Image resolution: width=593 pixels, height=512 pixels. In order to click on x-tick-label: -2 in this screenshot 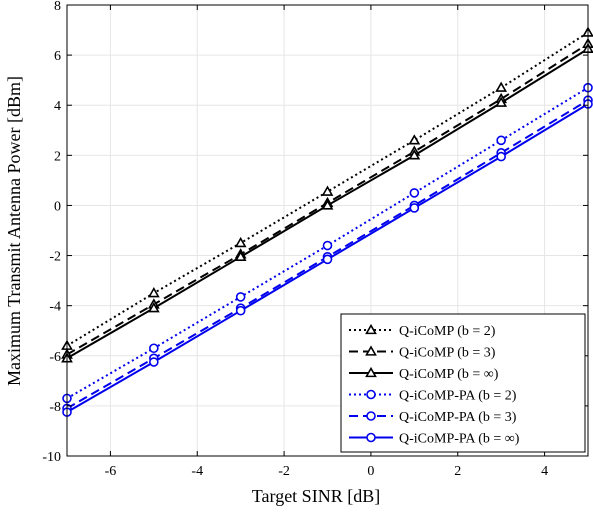, I will do `click(284, 471)`.